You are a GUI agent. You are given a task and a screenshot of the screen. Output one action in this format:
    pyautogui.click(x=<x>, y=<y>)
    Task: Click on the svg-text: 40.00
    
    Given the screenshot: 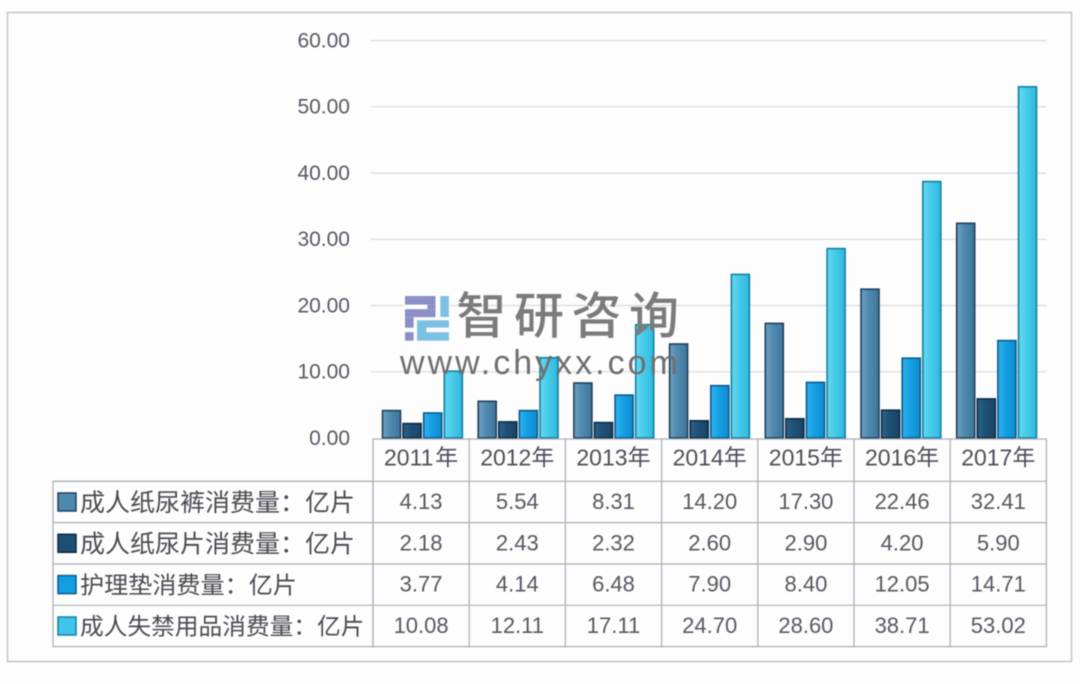 What is the action you would take?
    pyautogui.click(x=323, y=173)
    